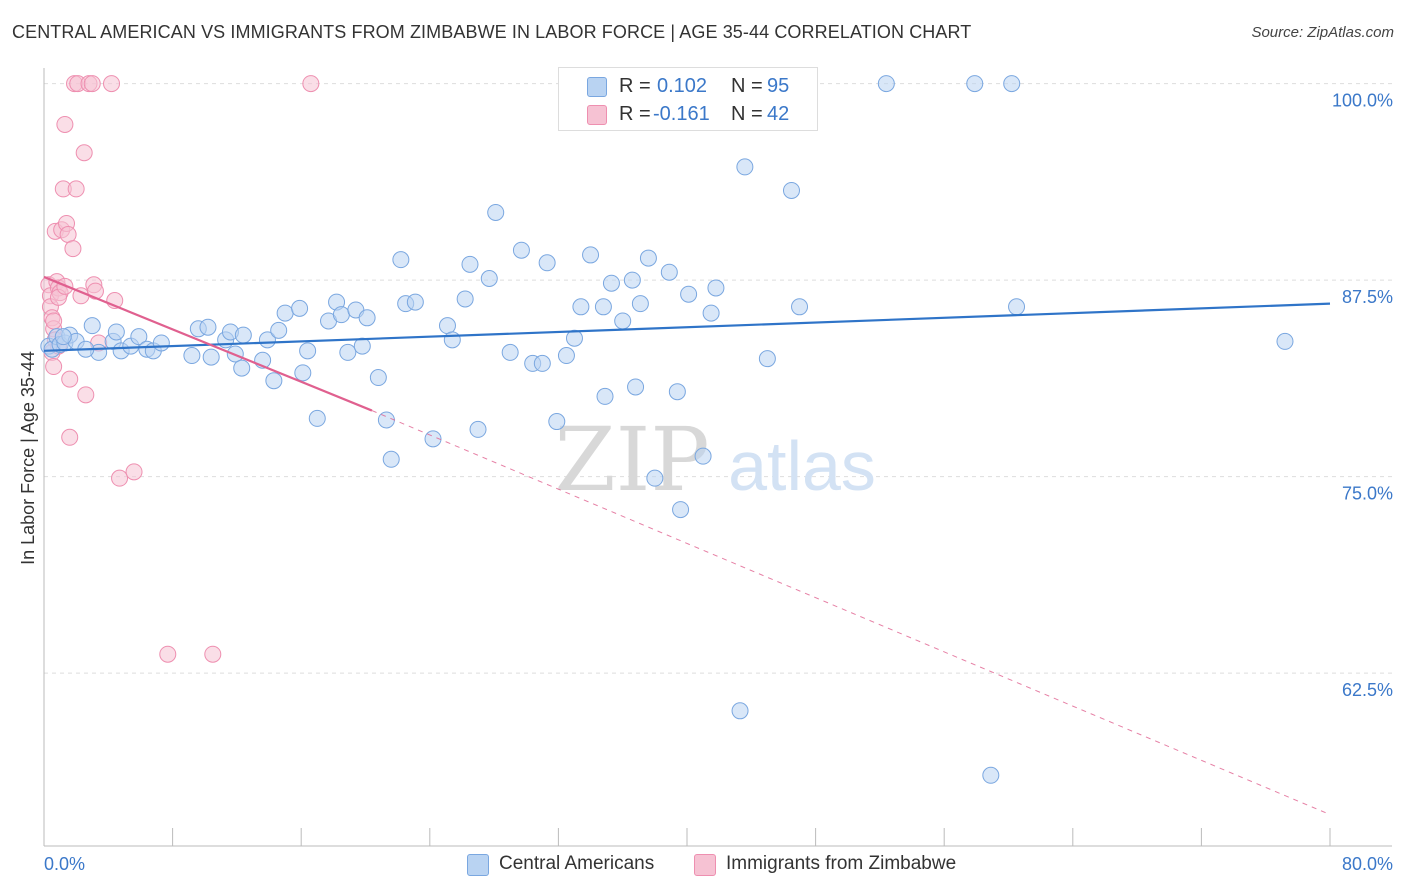  I want to click on y-tick-label: 87.5%, so click(1367, 297).